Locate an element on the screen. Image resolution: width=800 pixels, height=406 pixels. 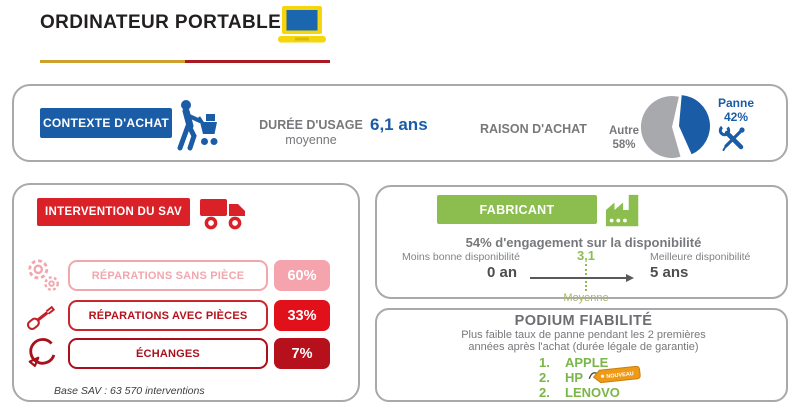
pie-slice-autre is located at coordinates (660, 127).